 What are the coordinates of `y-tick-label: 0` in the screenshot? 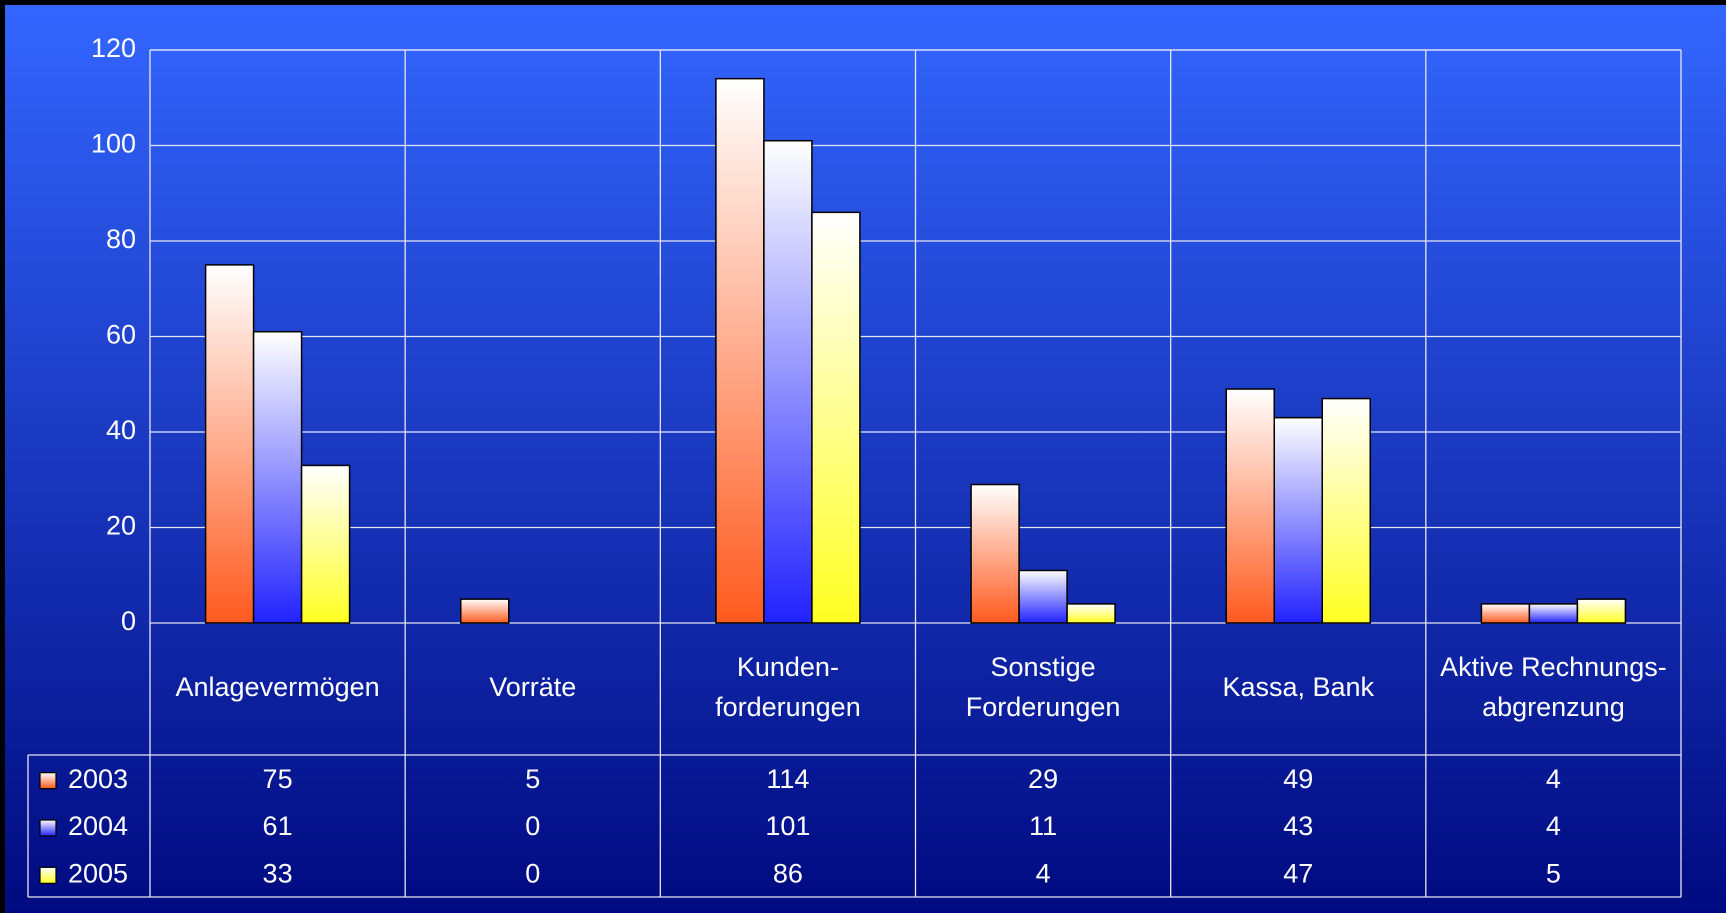 It's located at (128, 621).